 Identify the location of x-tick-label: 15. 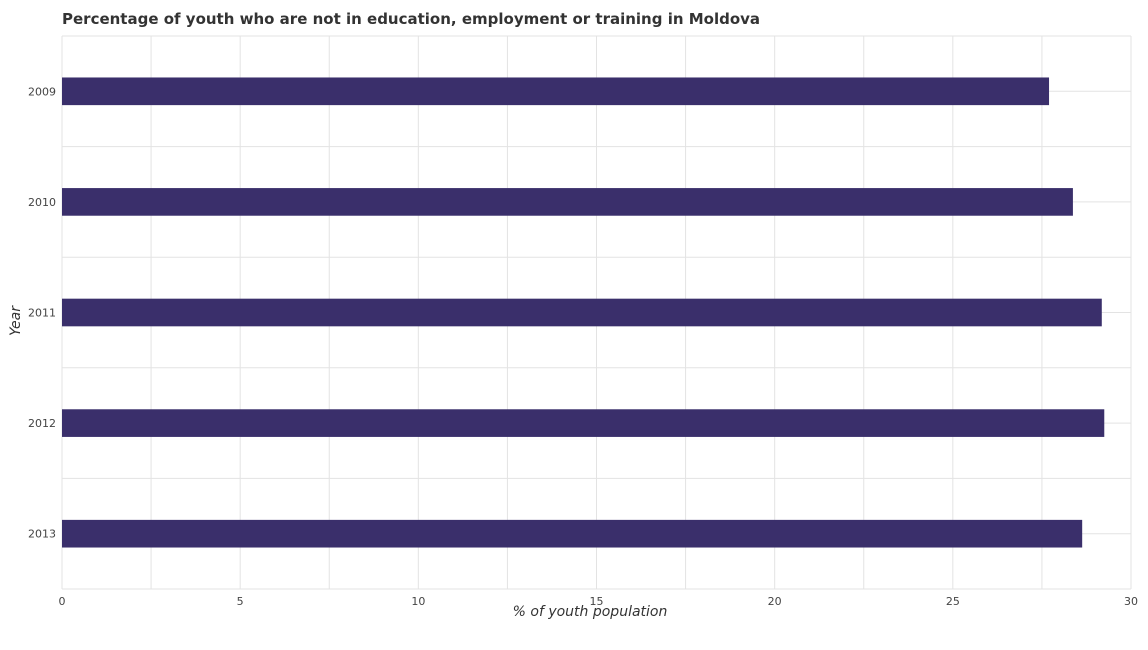
(597, 601).